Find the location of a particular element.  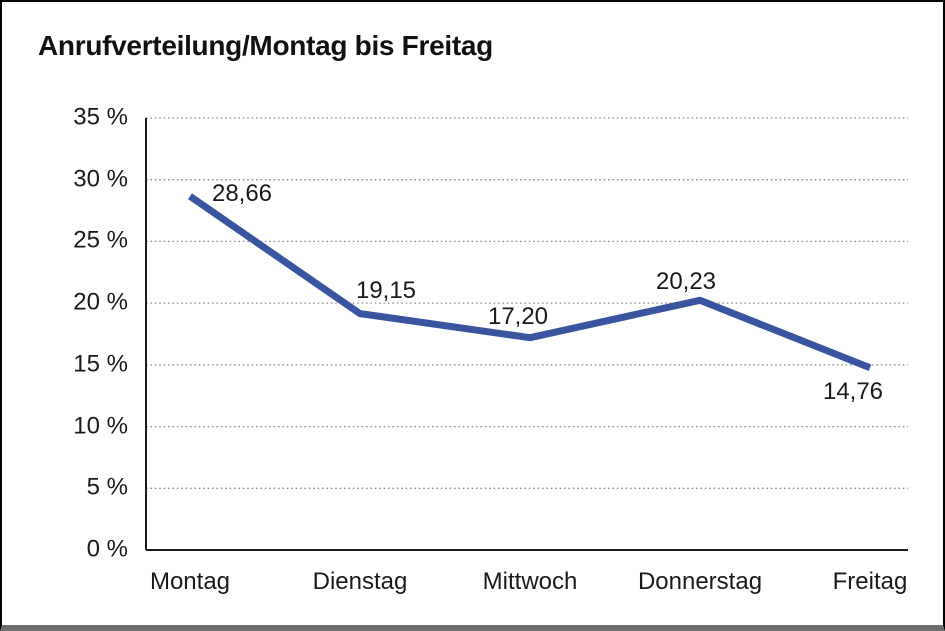

data-point-label: 28,66 is located at coordinates (242, 194).